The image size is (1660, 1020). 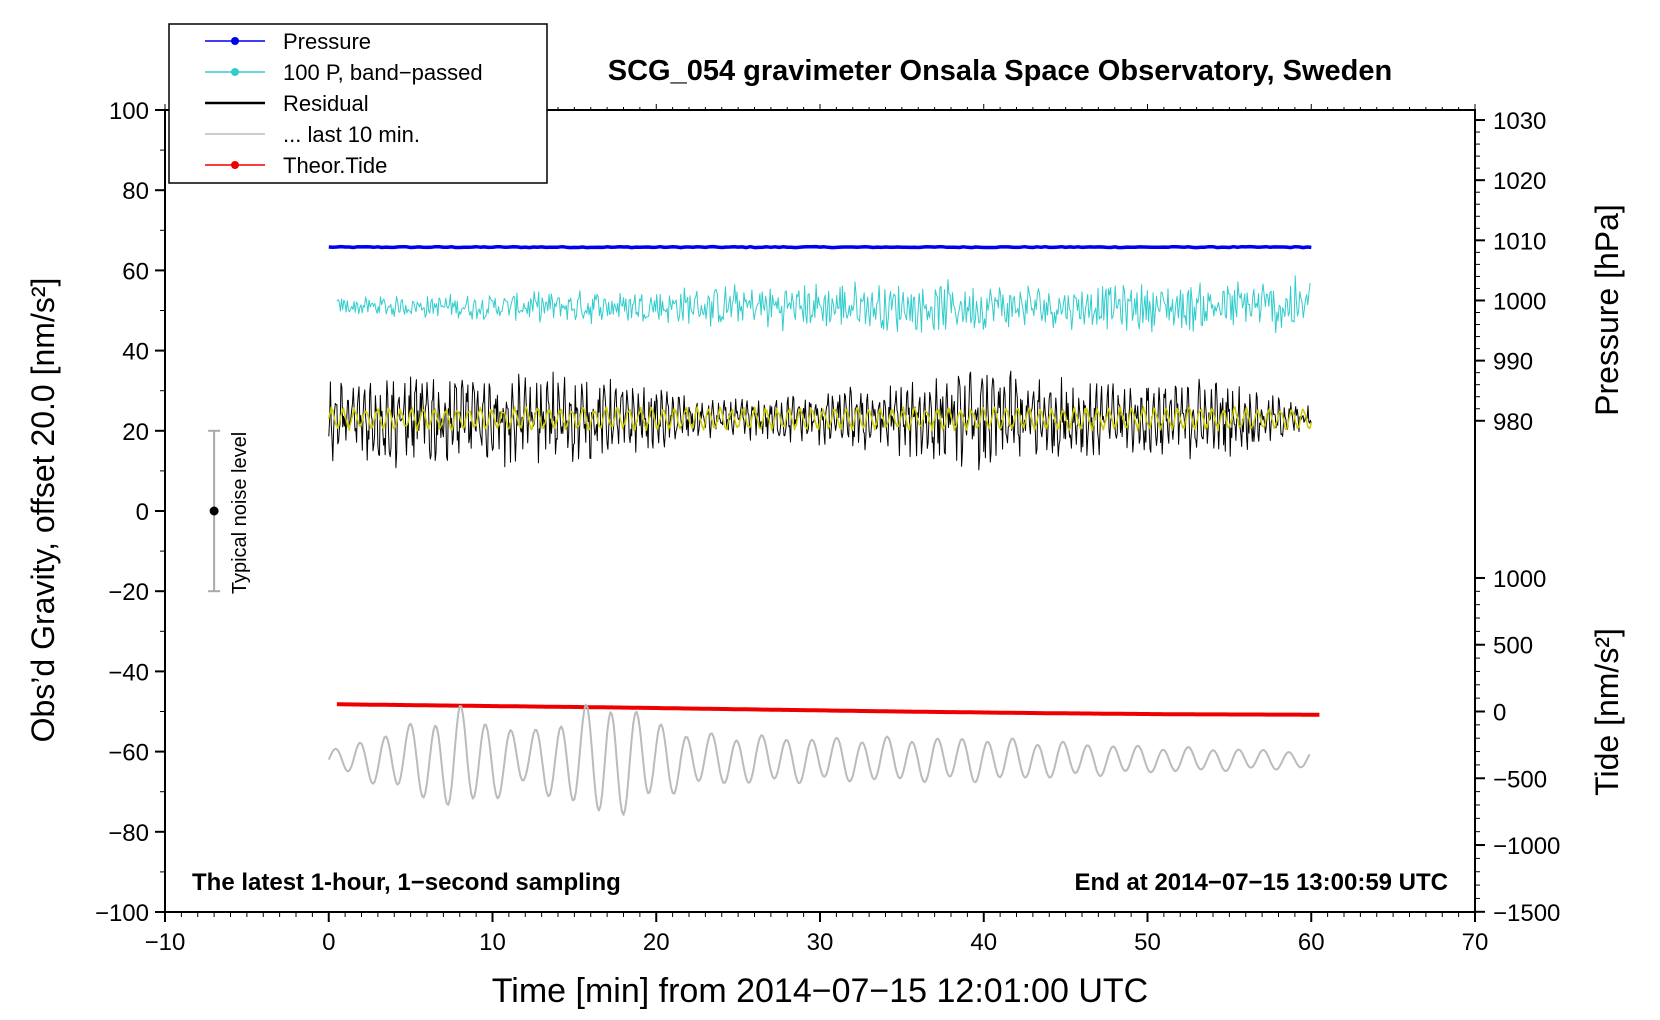 What do you see at coordinates (327, 41) in the screenshot?
I see `legend-label: Pressure` at bounding box center [327, 41].